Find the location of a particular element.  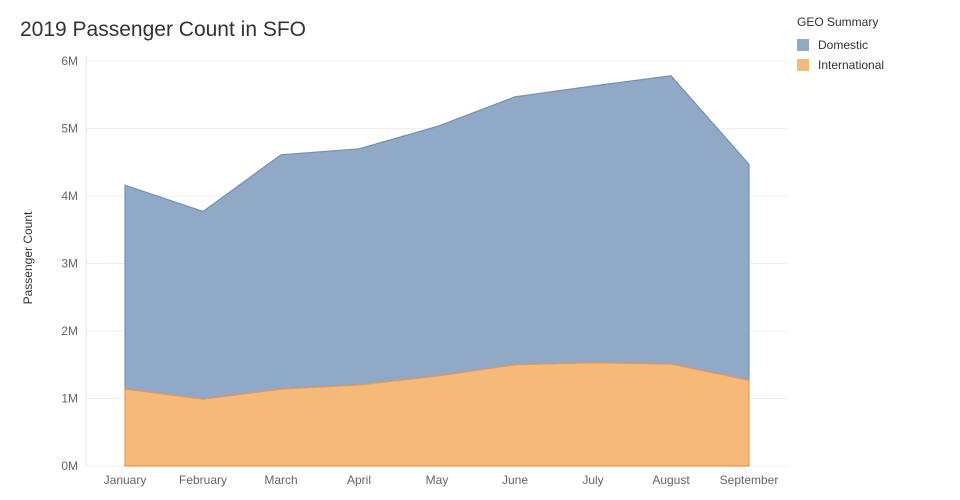

y-tick-label: 6M is located at coordinates (69, 61).